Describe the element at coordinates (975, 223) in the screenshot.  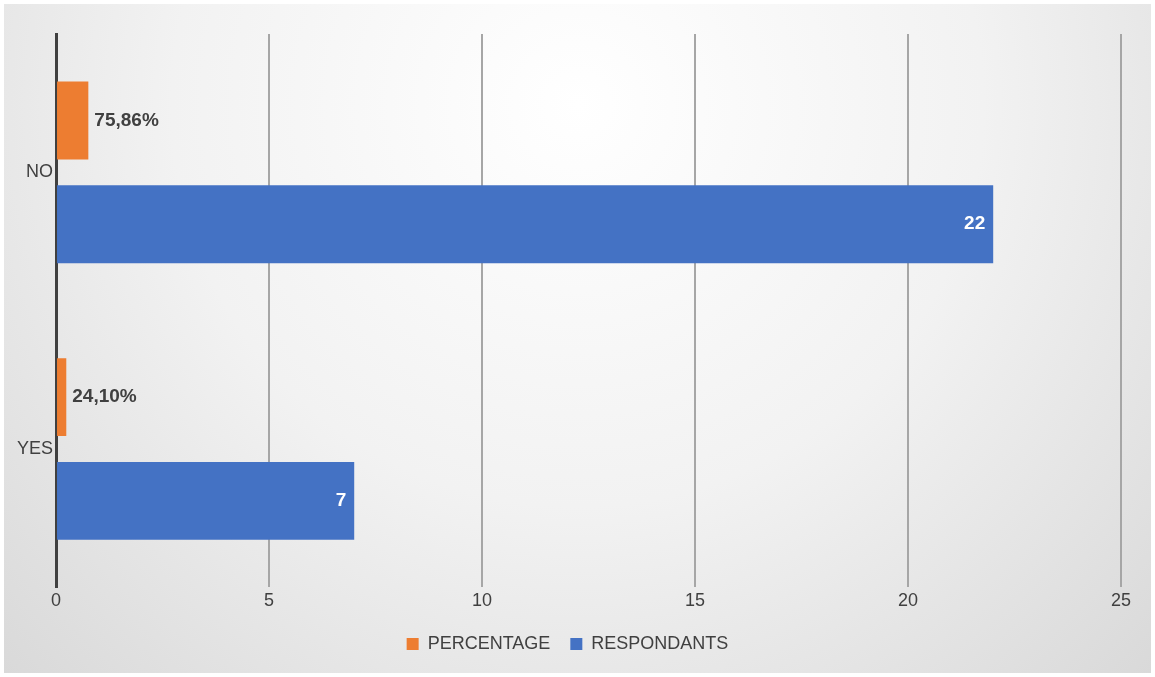
I see `data-label: 22` at that location.